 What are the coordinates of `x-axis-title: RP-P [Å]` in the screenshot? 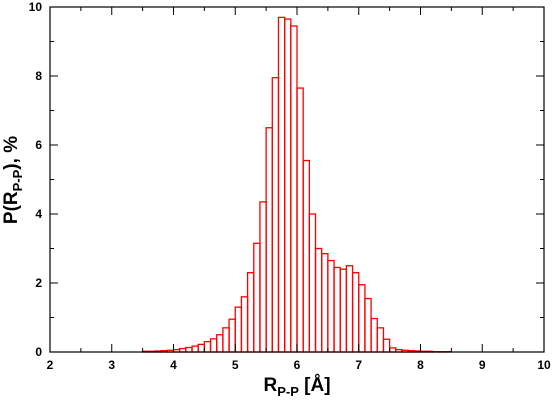 It's located at (296, 387).